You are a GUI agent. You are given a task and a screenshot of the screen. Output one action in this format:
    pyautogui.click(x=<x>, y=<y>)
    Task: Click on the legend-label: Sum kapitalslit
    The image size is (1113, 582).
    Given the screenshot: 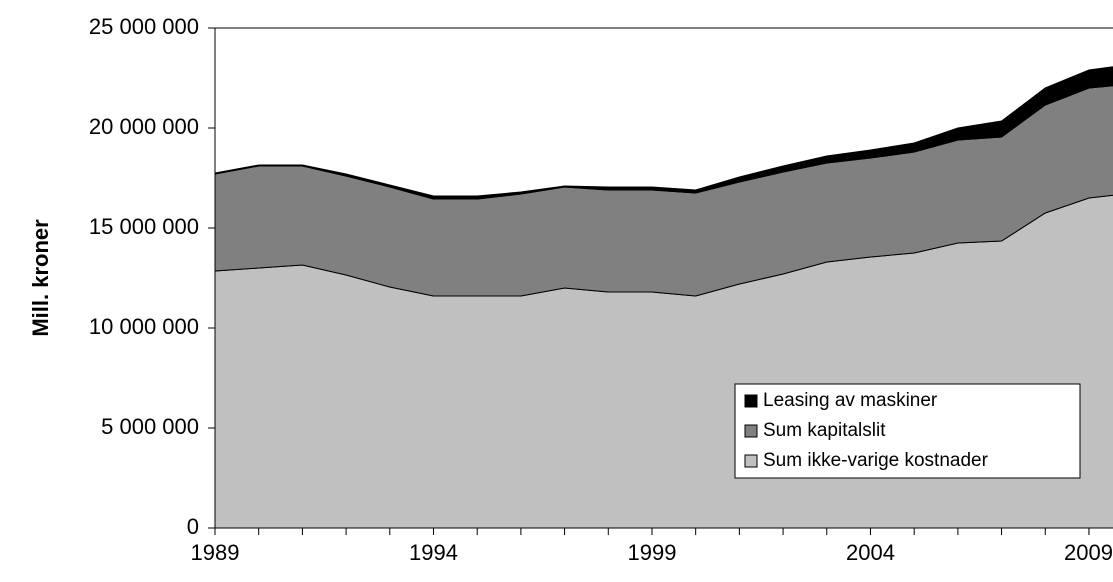 What is the action you would take?
    pyautogui.click(x=824, y=430)
    